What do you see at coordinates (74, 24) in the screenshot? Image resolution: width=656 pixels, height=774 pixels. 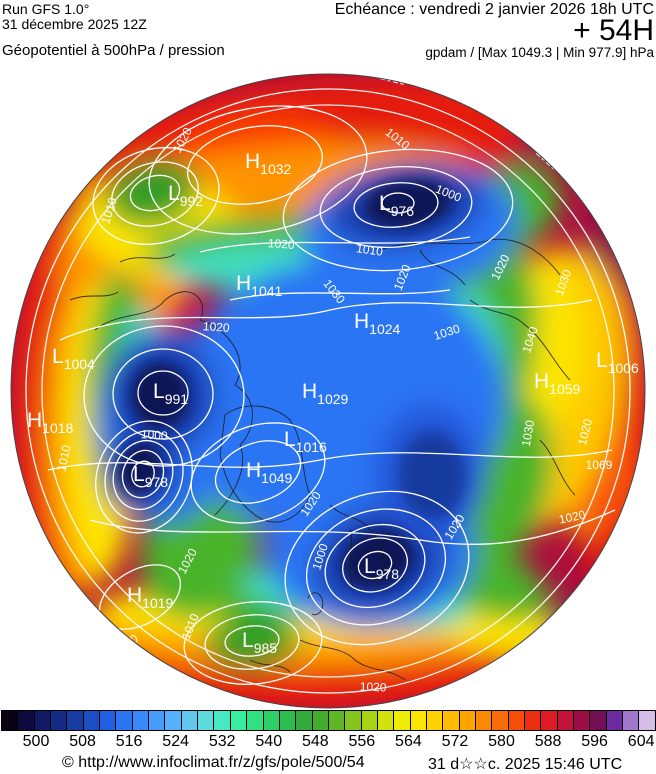 I see `run-date-label: 31 décembre 2025 12Z` at bounding box center [74, 24].